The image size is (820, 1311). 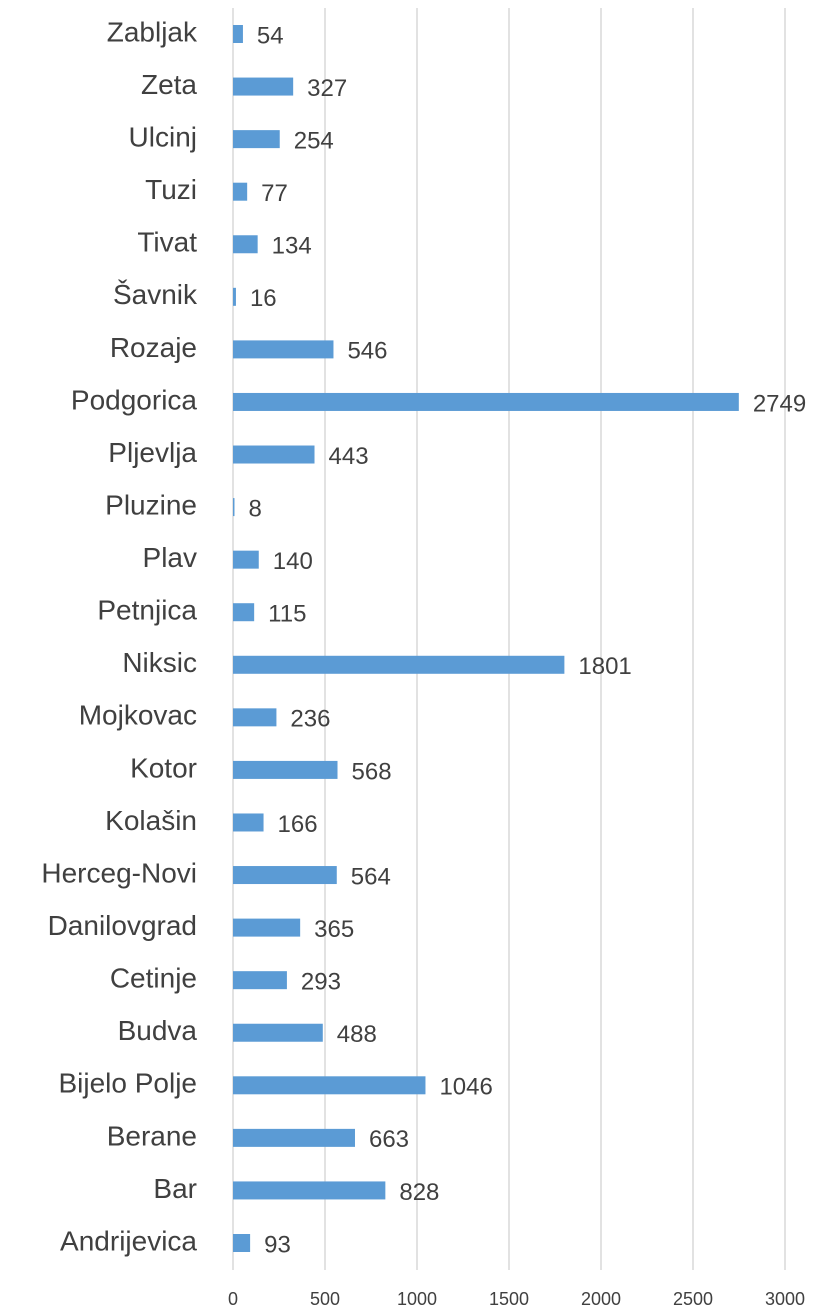 I want to click on value-label: 443, so click(x=349, y=456).